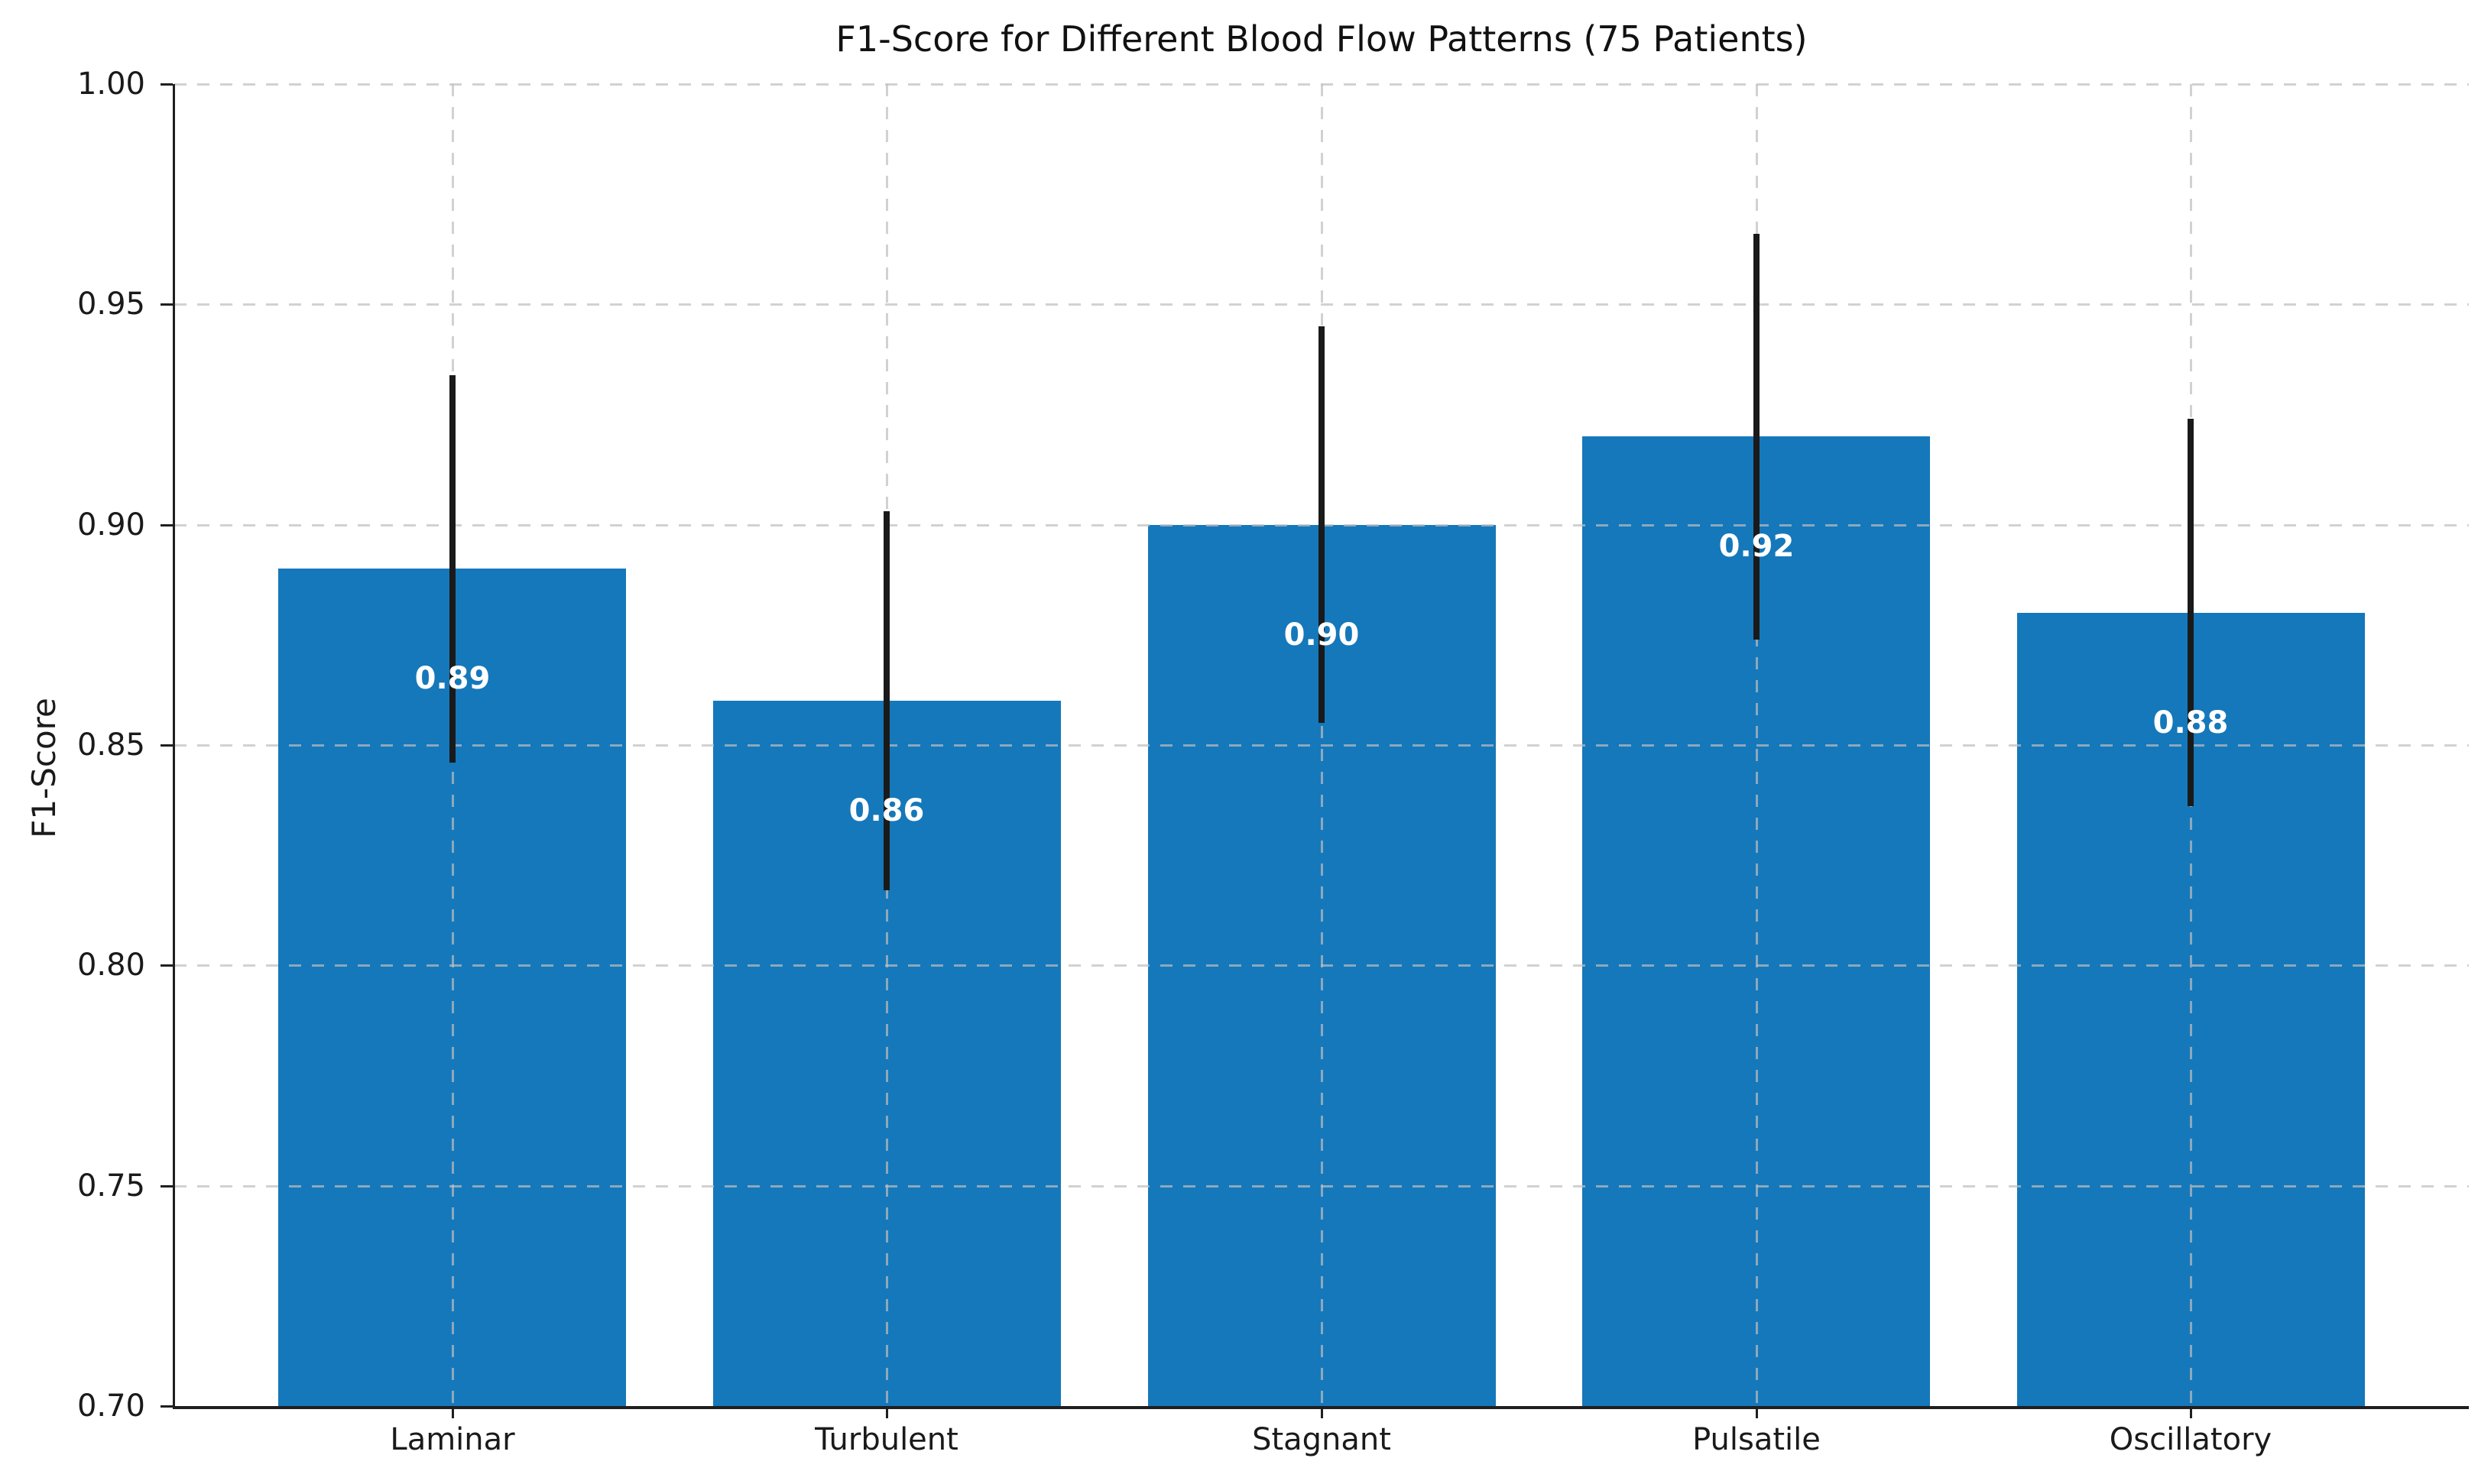  I want to click on x-tick-label-laminar: Laminar, so click(453, 1440).